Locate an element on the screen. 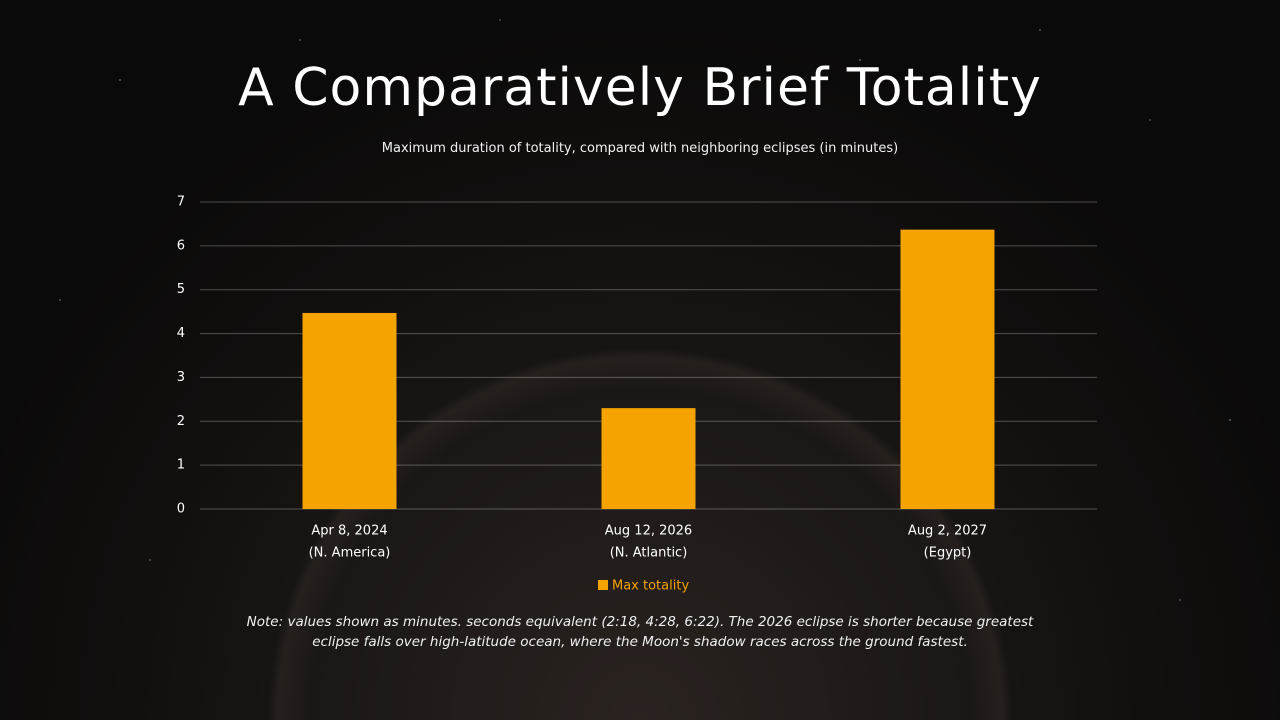  y-tick-label: 7 is located at coordinates (181, 202).